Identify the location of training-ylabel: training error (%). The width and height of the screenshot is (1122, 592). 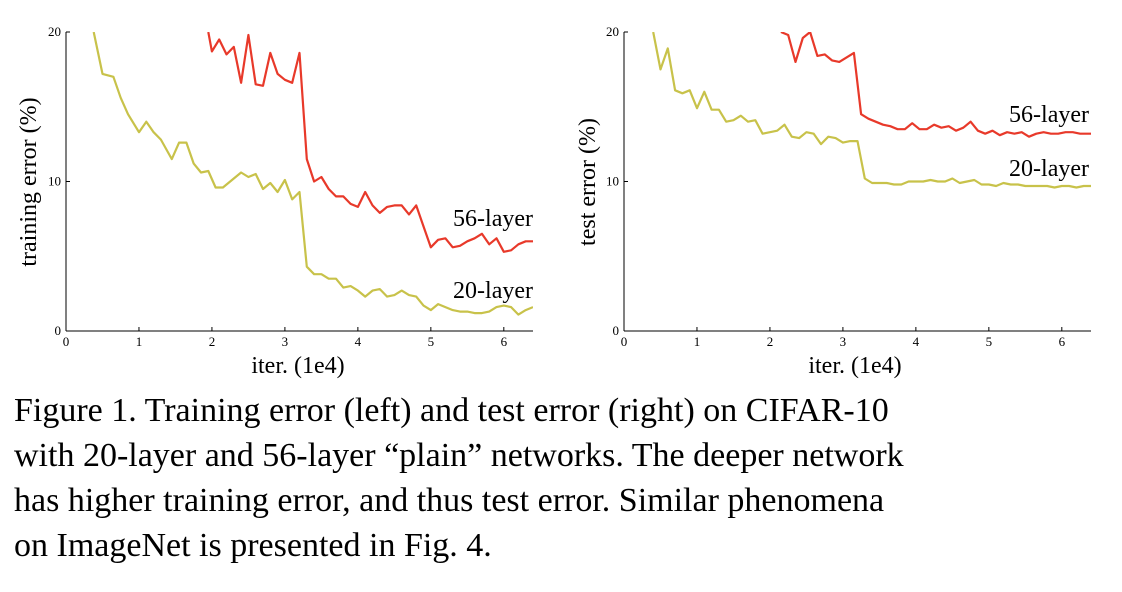
(29, 181).